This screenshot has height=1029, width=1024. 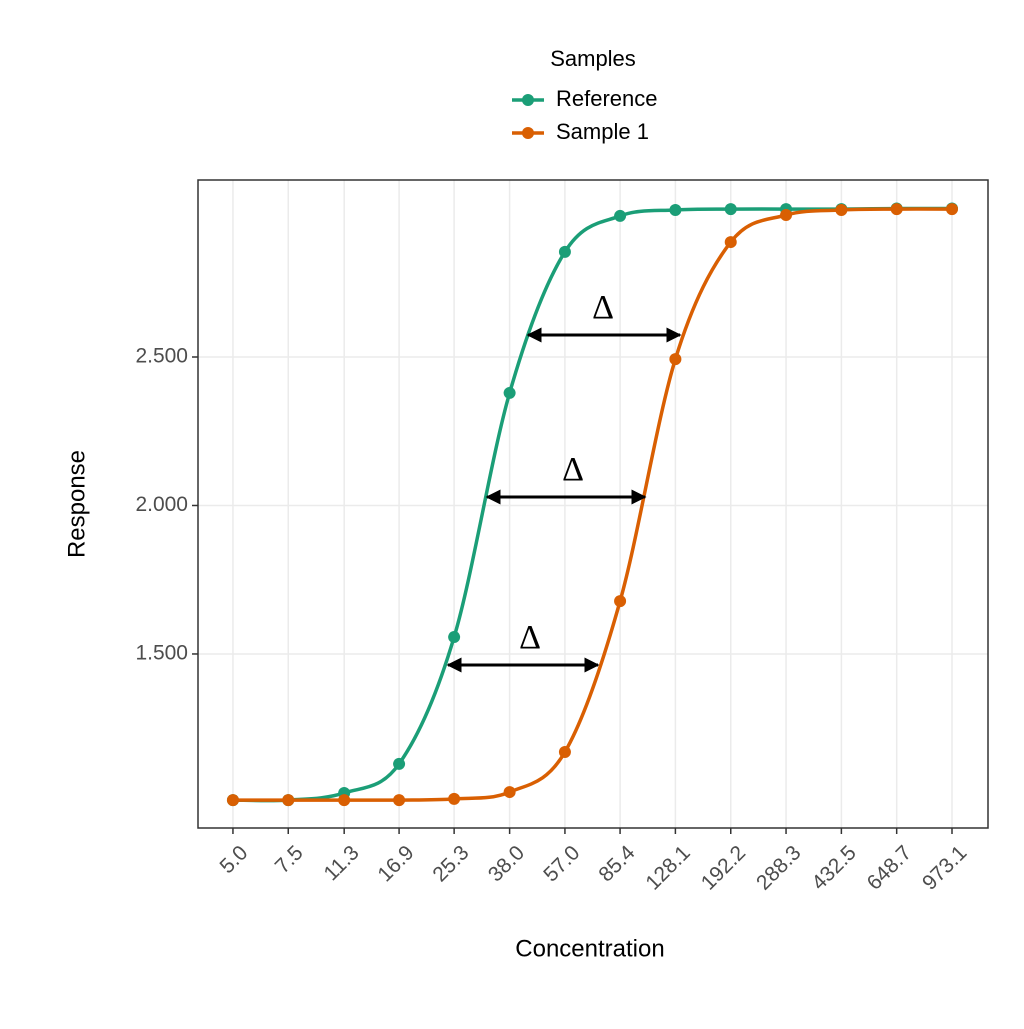 What do you see at coordinates (889, 867) in the screenshot?
I see `x-tick-label: 648.7` at bounding box center [889, 867].